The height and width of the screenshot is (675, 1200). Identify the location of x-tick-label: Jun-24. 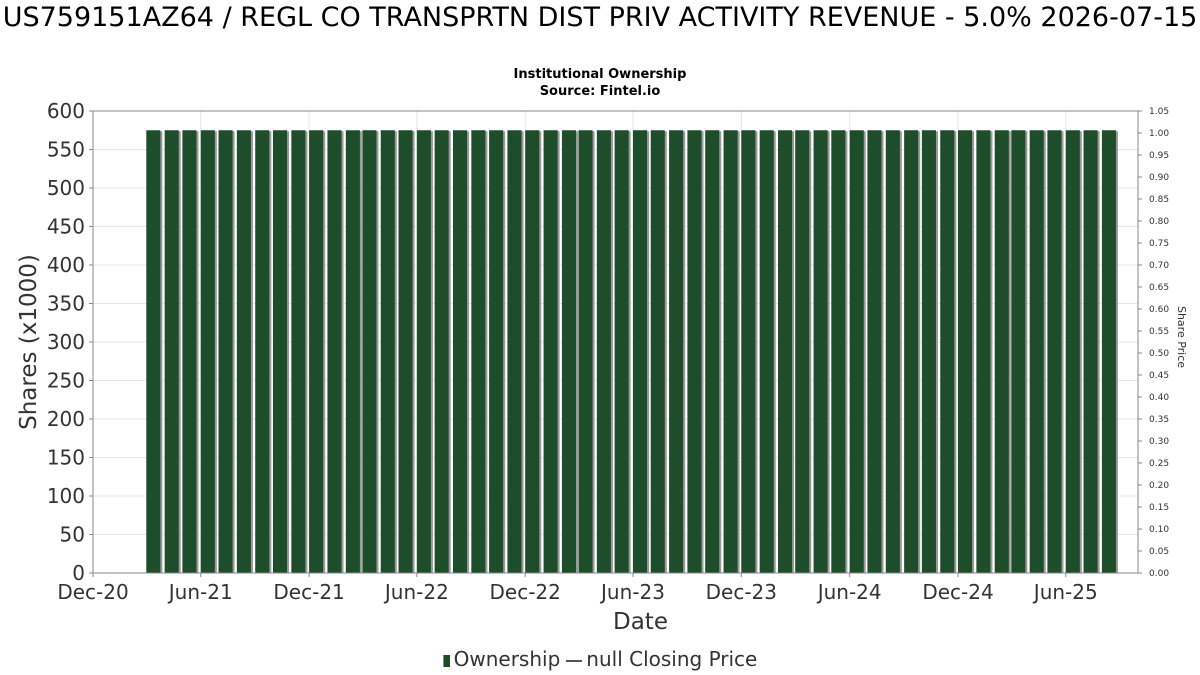
(849, 592).